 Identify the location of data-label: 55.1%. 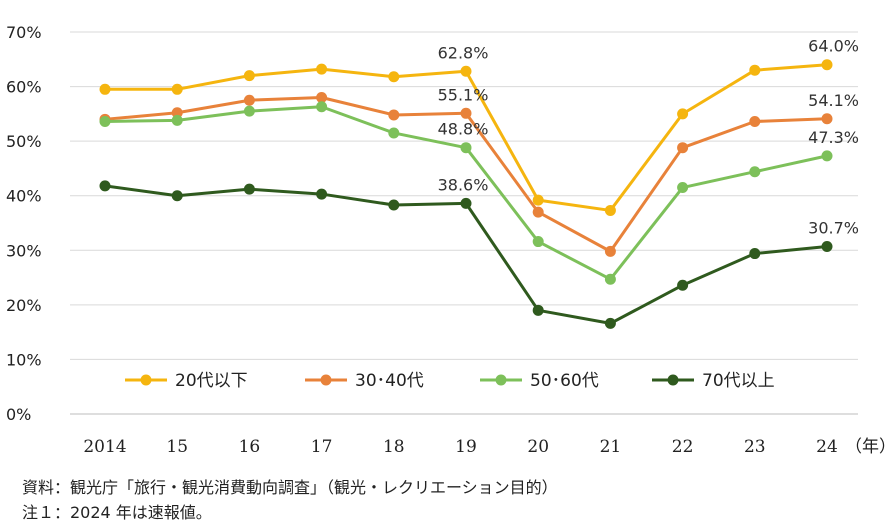
(463, 94).